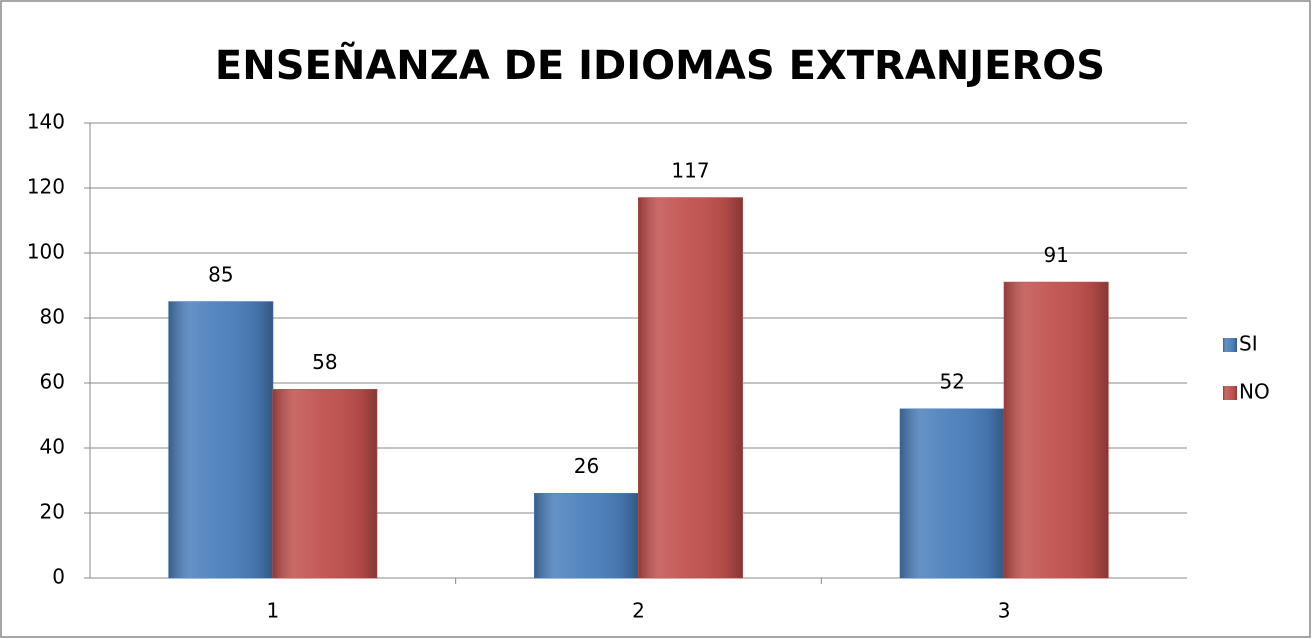 Image resolution: width=1312 pixels, height=639 pixels. I want to click on data-label: 26, so click(586, 466).